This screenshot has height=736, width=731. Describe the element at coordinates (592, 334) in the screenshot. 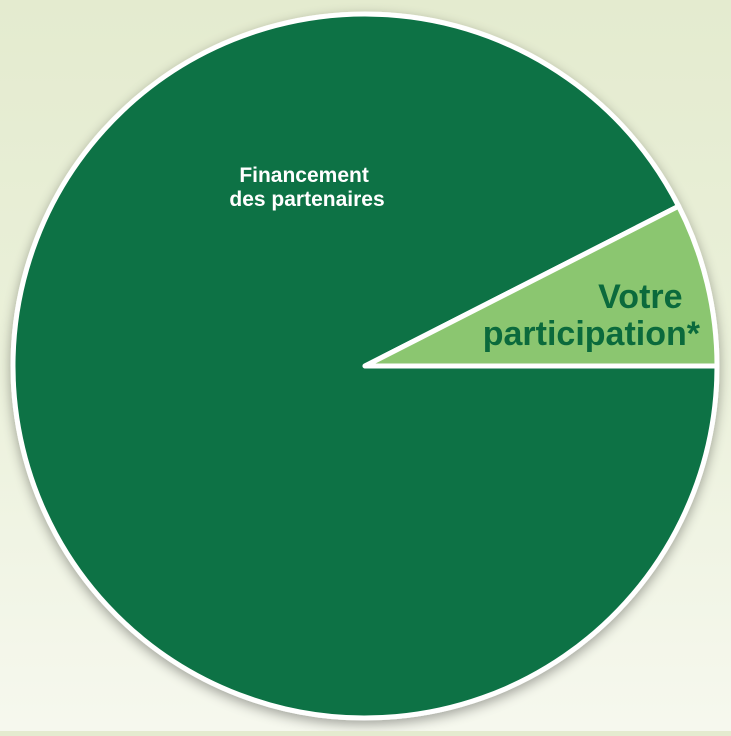

I see `slice-label-participation-line-2: participation*` at that location.